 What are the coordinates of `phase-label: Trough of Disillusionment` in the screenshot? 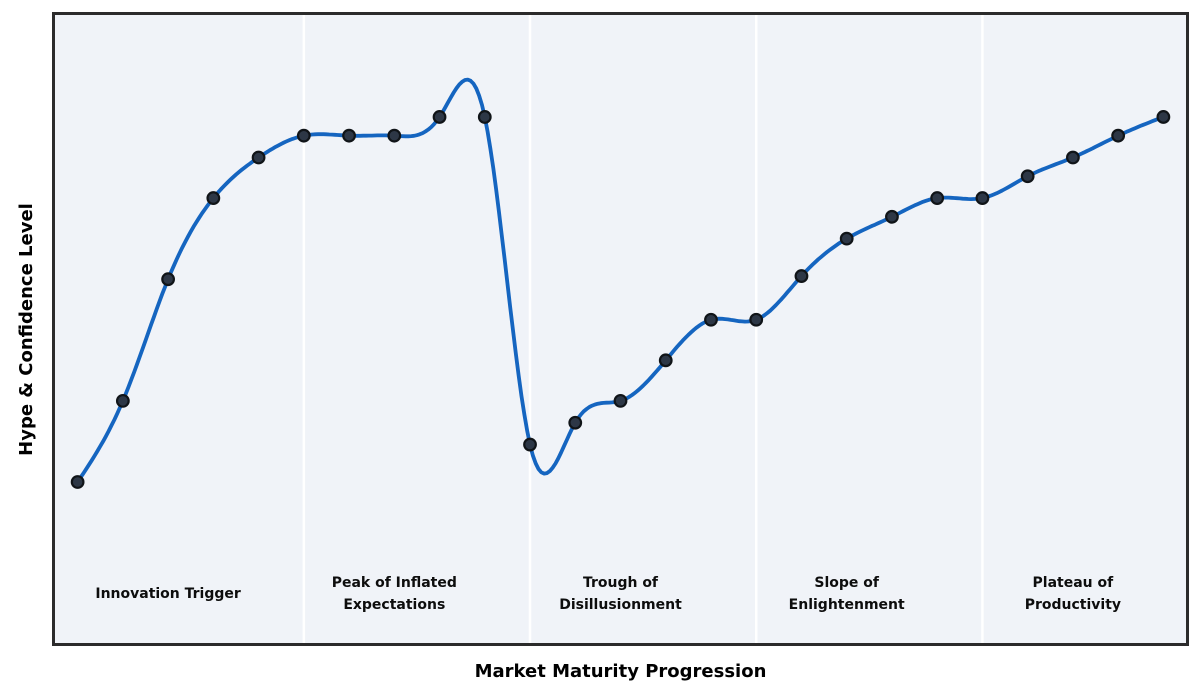 It's located at (620, 594).